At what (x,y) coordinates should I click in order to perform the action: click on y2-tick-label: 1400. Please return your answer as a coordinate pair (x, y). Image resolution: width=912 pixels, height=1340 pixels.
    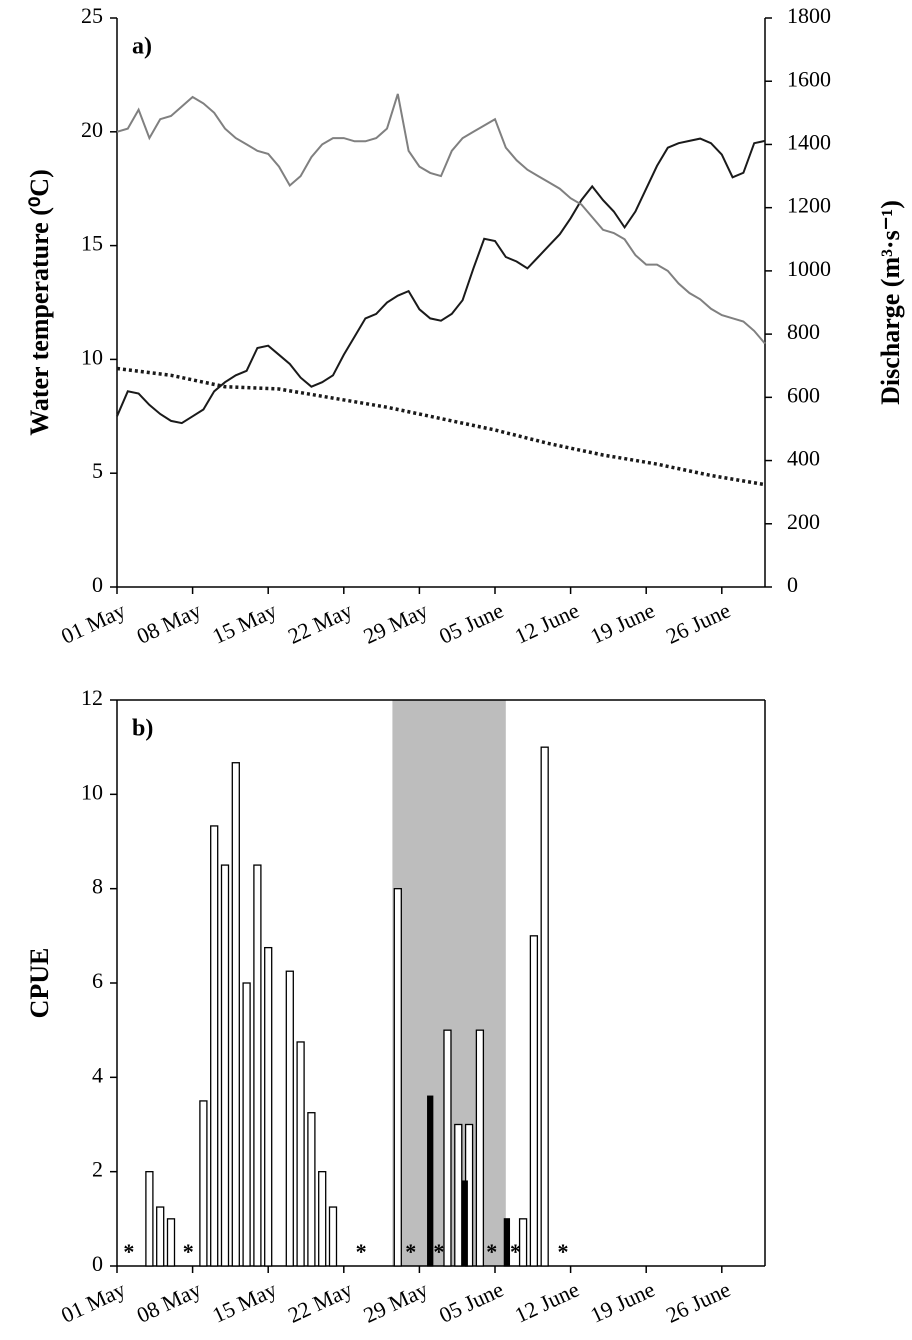
    Looking at the image, I should click on (809, 141).